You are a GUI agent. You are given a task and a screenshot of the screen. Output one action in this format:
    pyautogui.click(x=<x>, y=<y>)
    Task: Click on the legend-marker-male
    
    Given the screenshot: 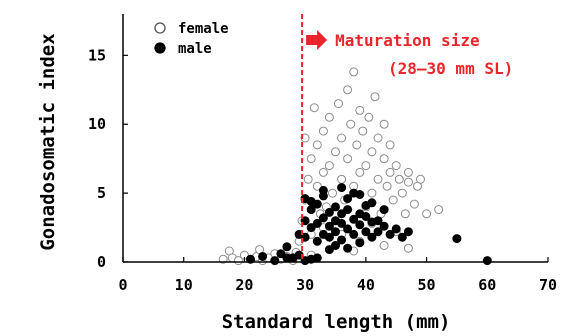 What is the action you would take?
    pyautogui.click(x=160, y=48)
    